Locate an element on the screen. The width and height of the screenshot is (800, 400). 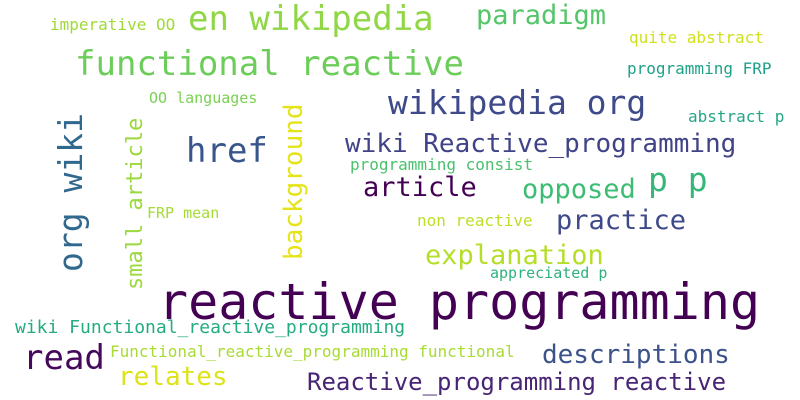
word-programming-frp: programming FRP is located at coordinates (699, 68).